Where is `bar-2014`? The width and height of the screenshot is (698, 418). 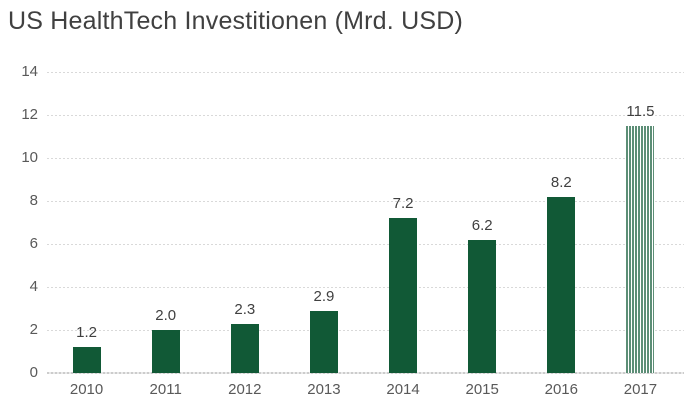
bar-2014 is located at coordinates (403, 295).